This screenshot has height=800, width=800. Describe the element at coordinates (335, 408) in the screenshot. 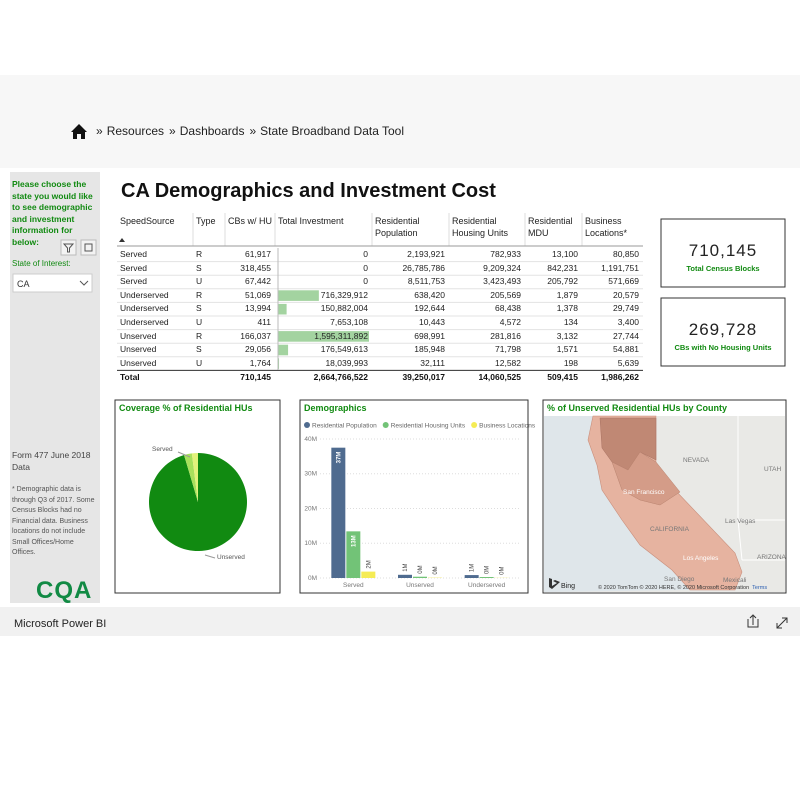

I see `panel-title: Demographics` at that location.